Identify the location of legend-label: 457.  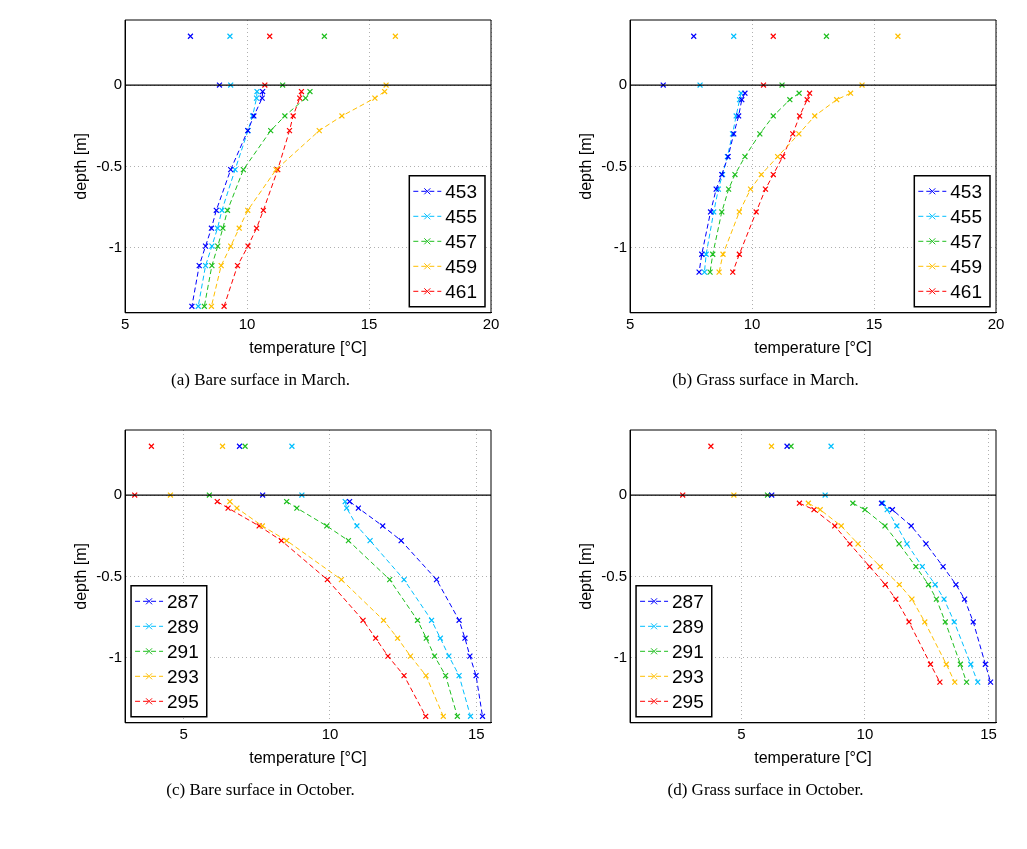
(461, 241).